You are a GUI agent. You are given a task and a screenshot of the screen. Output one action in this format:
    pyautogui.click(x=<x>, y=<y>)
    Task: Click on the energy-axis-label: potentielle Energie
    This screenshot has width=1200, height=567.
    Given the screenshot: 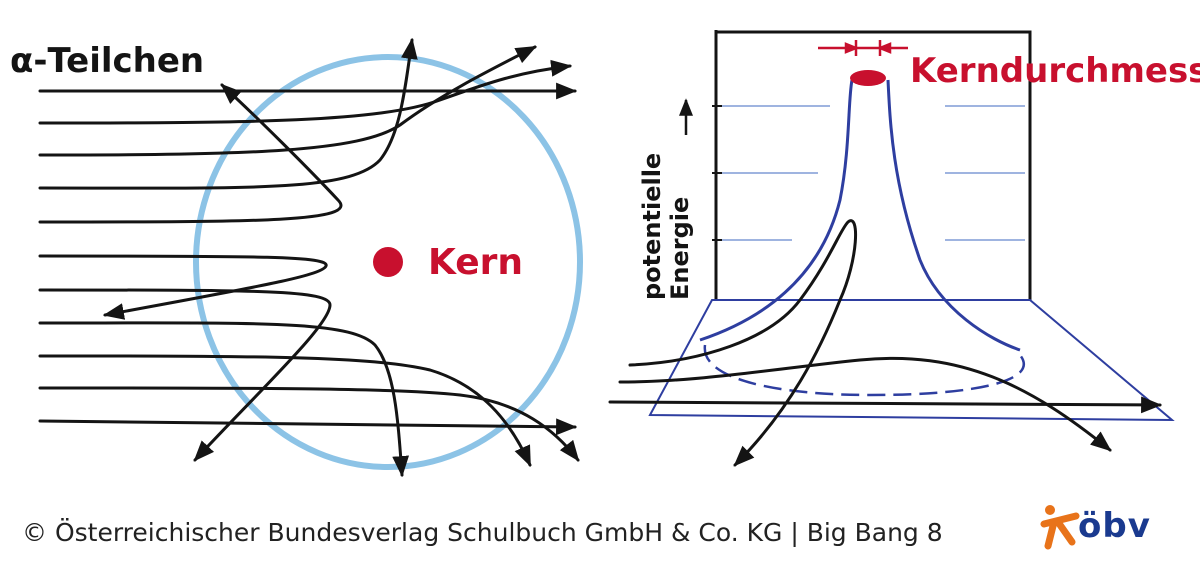 What is the action you would take?
    pyautogui.click(x=666, y=226)
    